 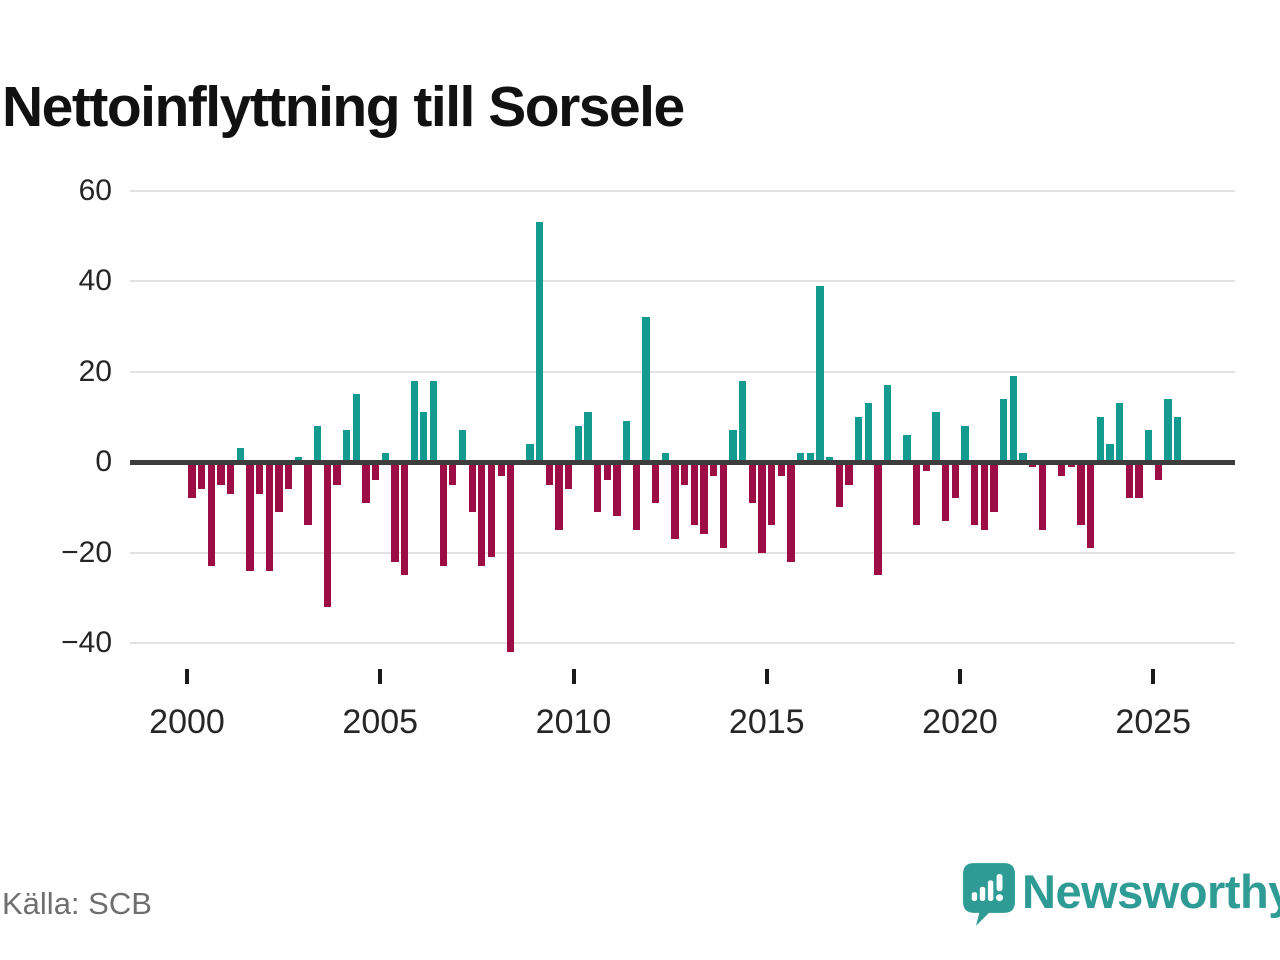 What do you see at coordinates (404, 519) in the screenshot?
I see `bar-2005Q3` at bounding box center [404, 519].